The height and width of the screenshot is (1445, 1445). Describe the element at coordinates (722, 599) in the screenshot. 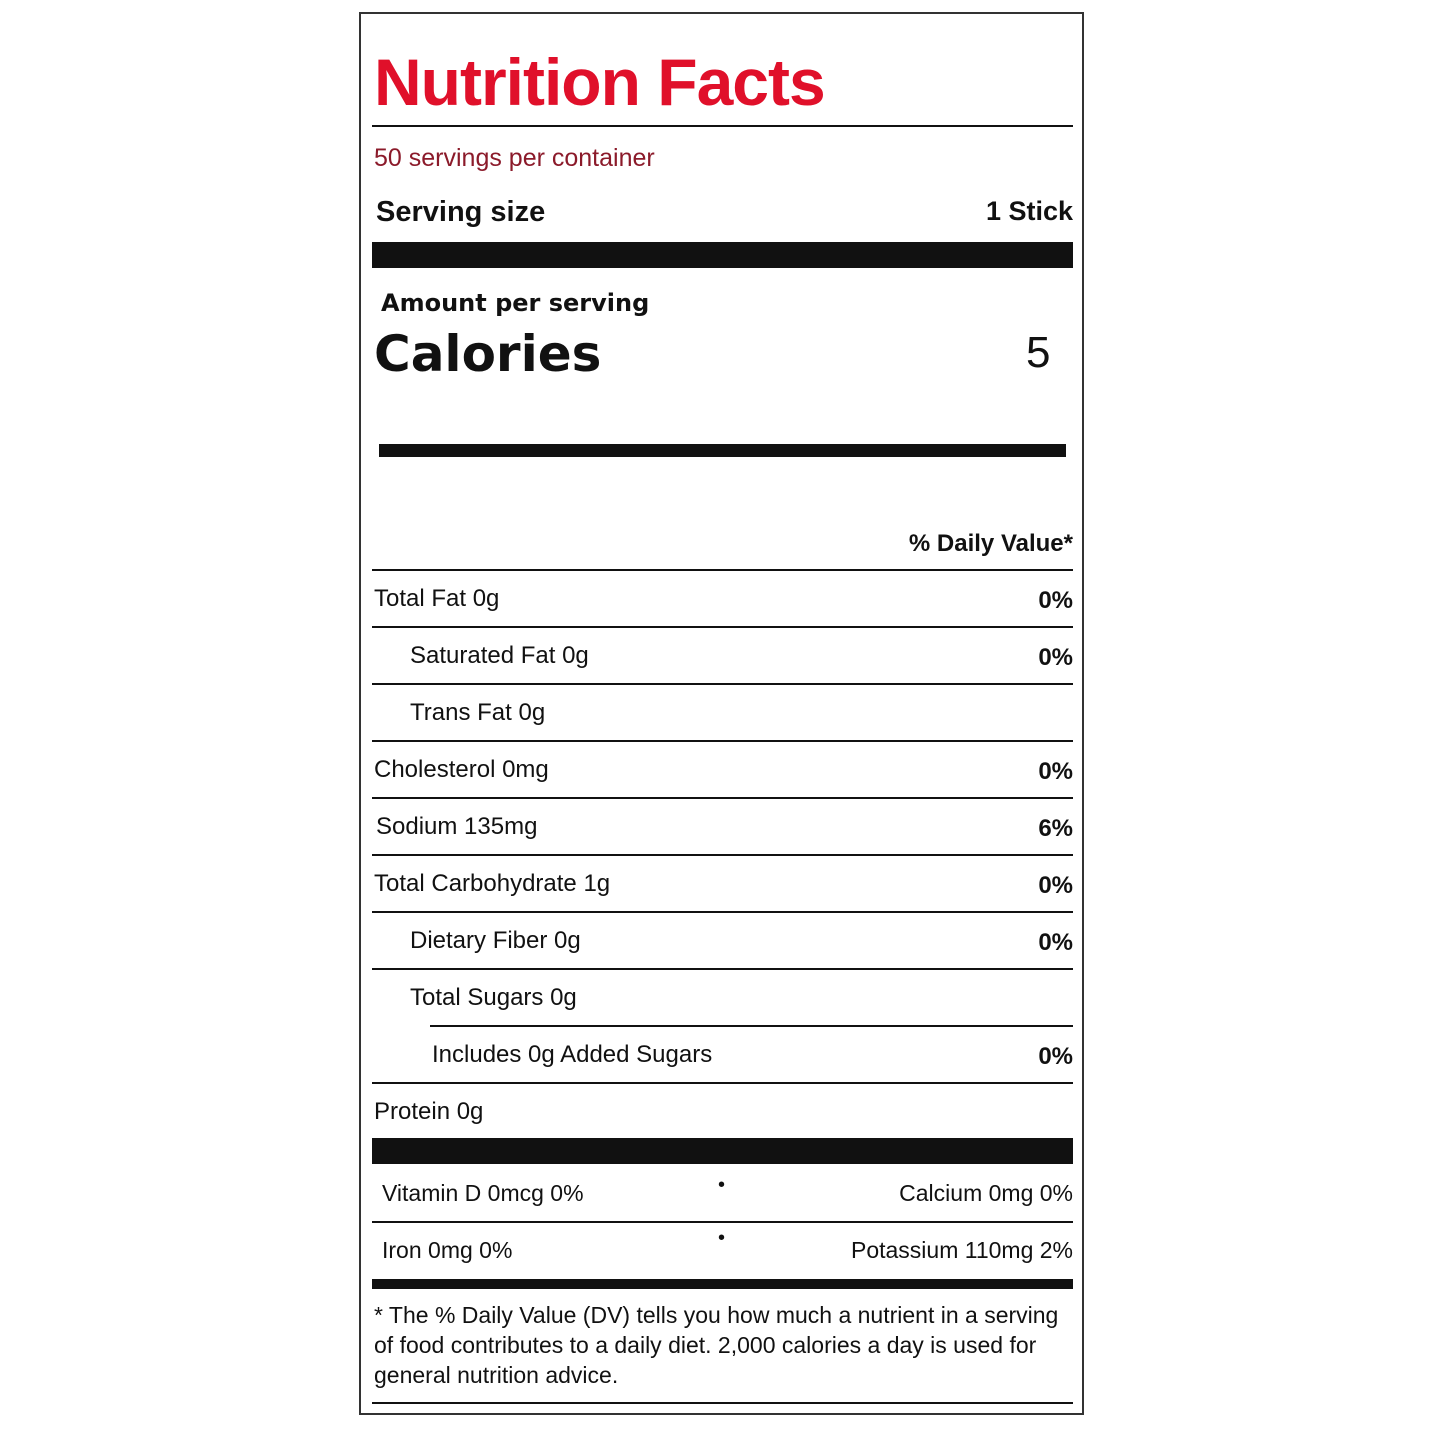

I see `nutrient-row: Total Fat 0g 0%` at that location.